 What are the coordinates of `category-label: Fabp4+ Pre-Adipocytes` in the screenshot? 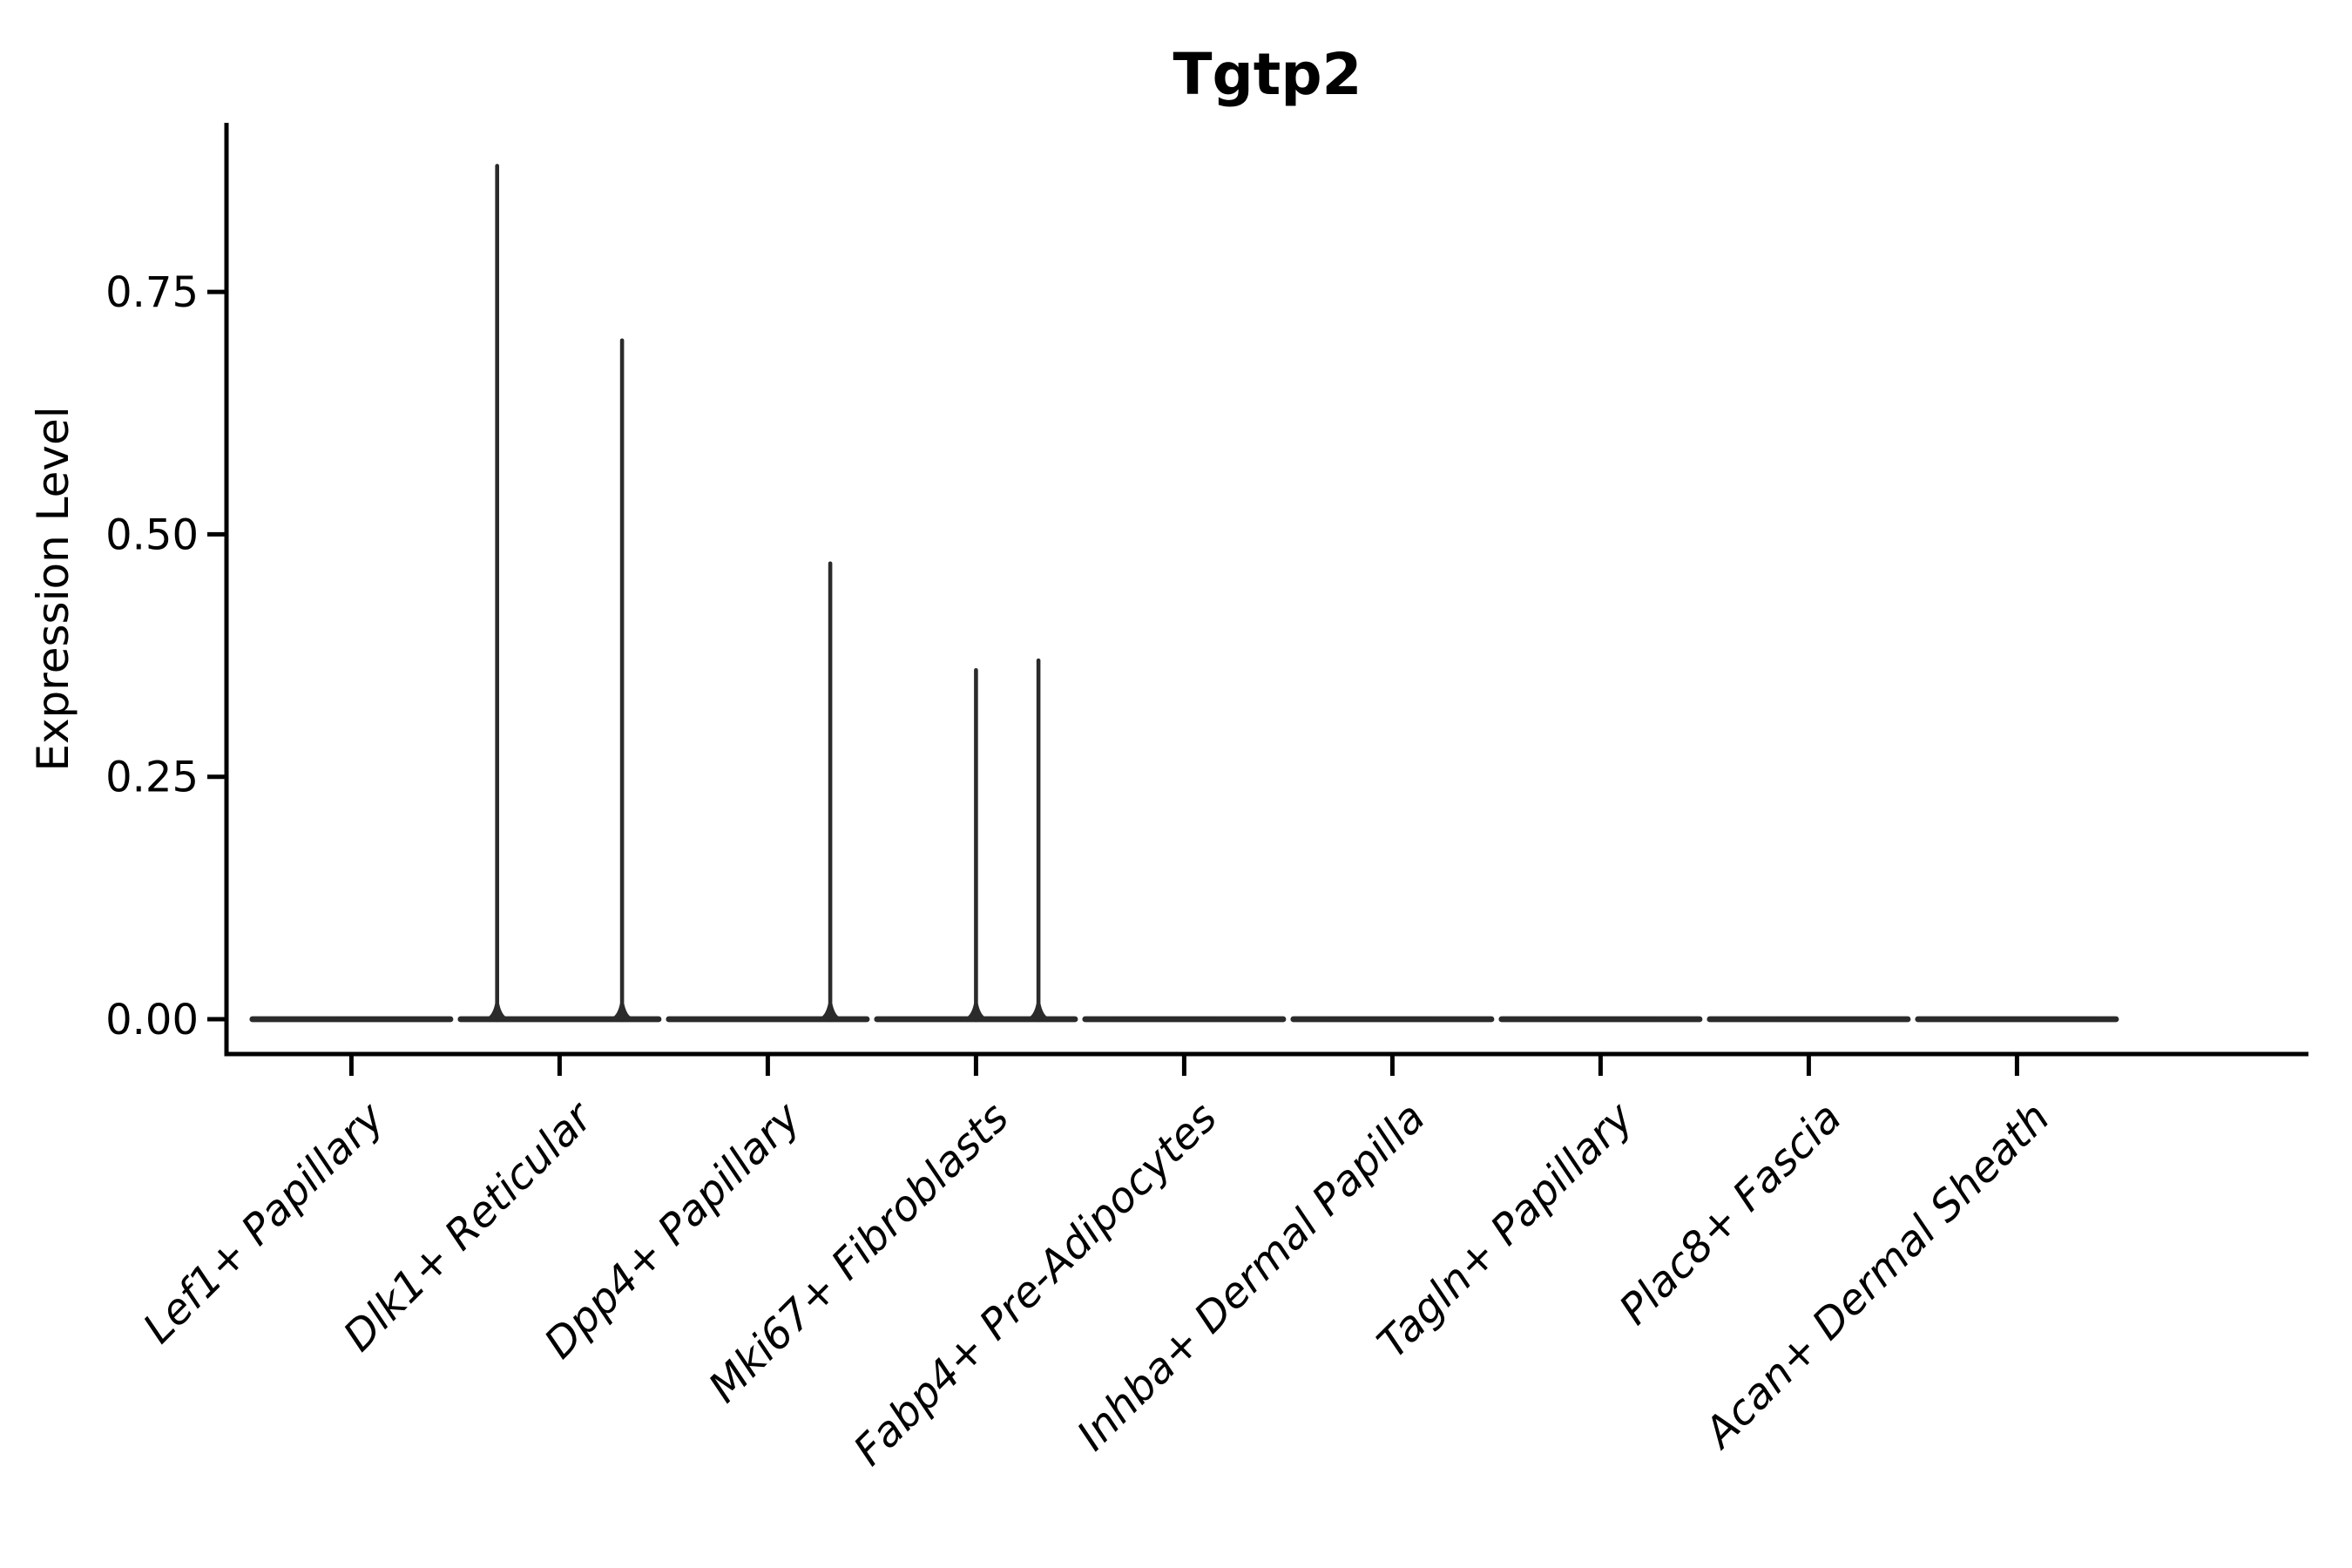 It's located at (1035, 1284).